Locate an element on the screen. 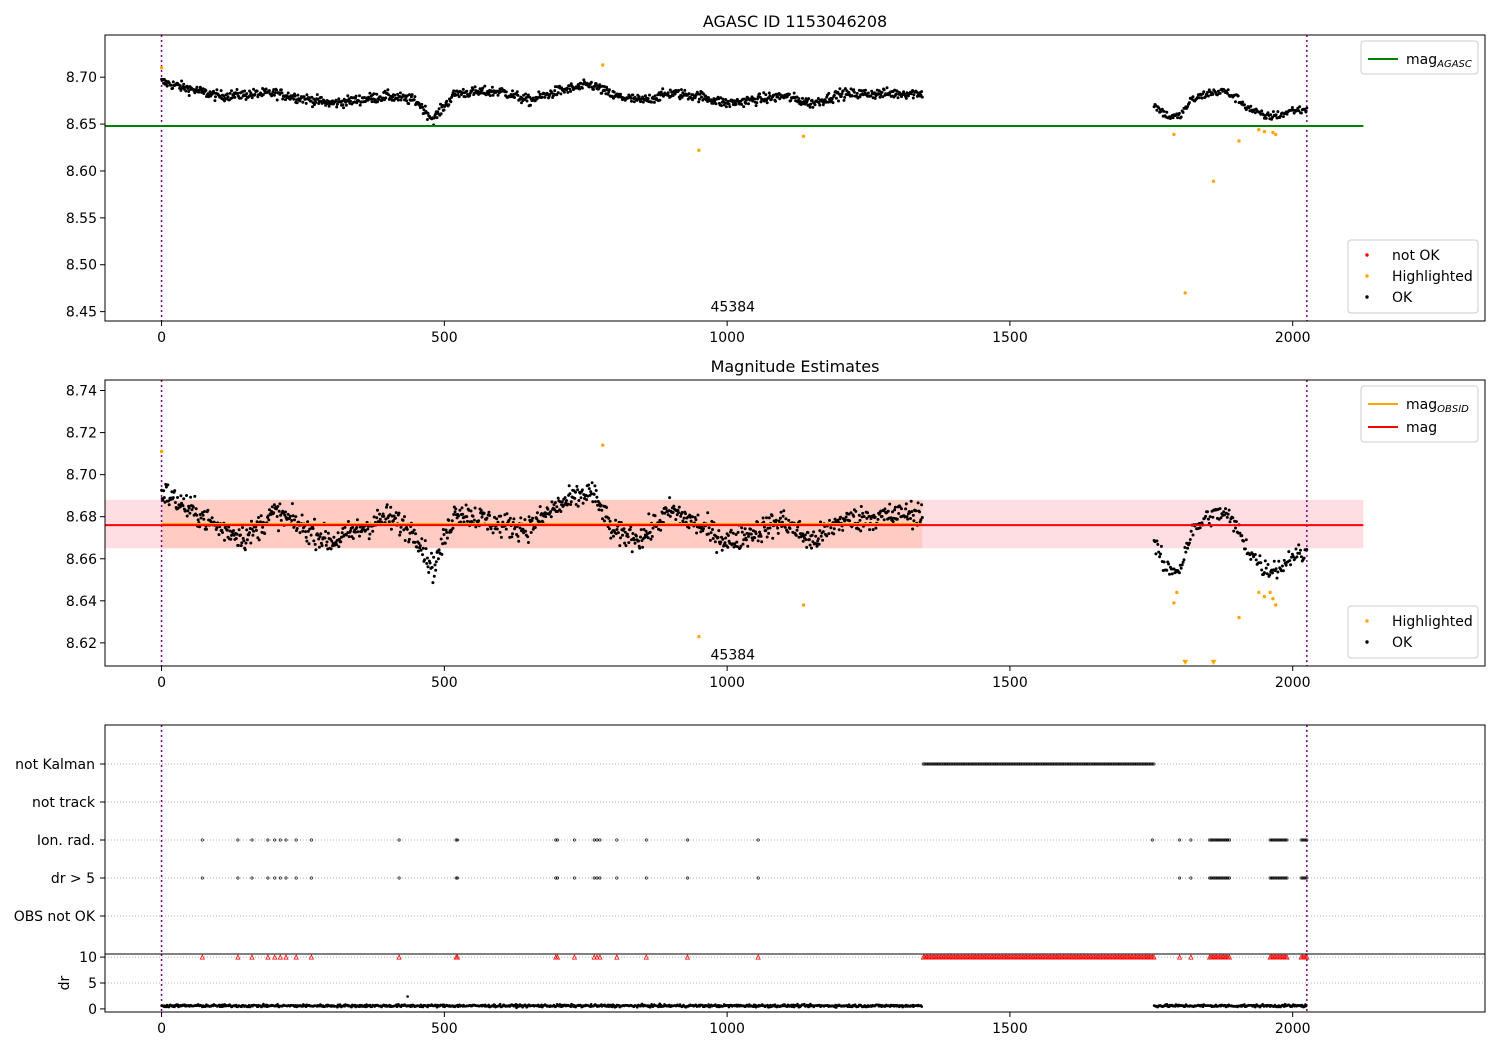  dr-point is located at coordinates (489, 1005).